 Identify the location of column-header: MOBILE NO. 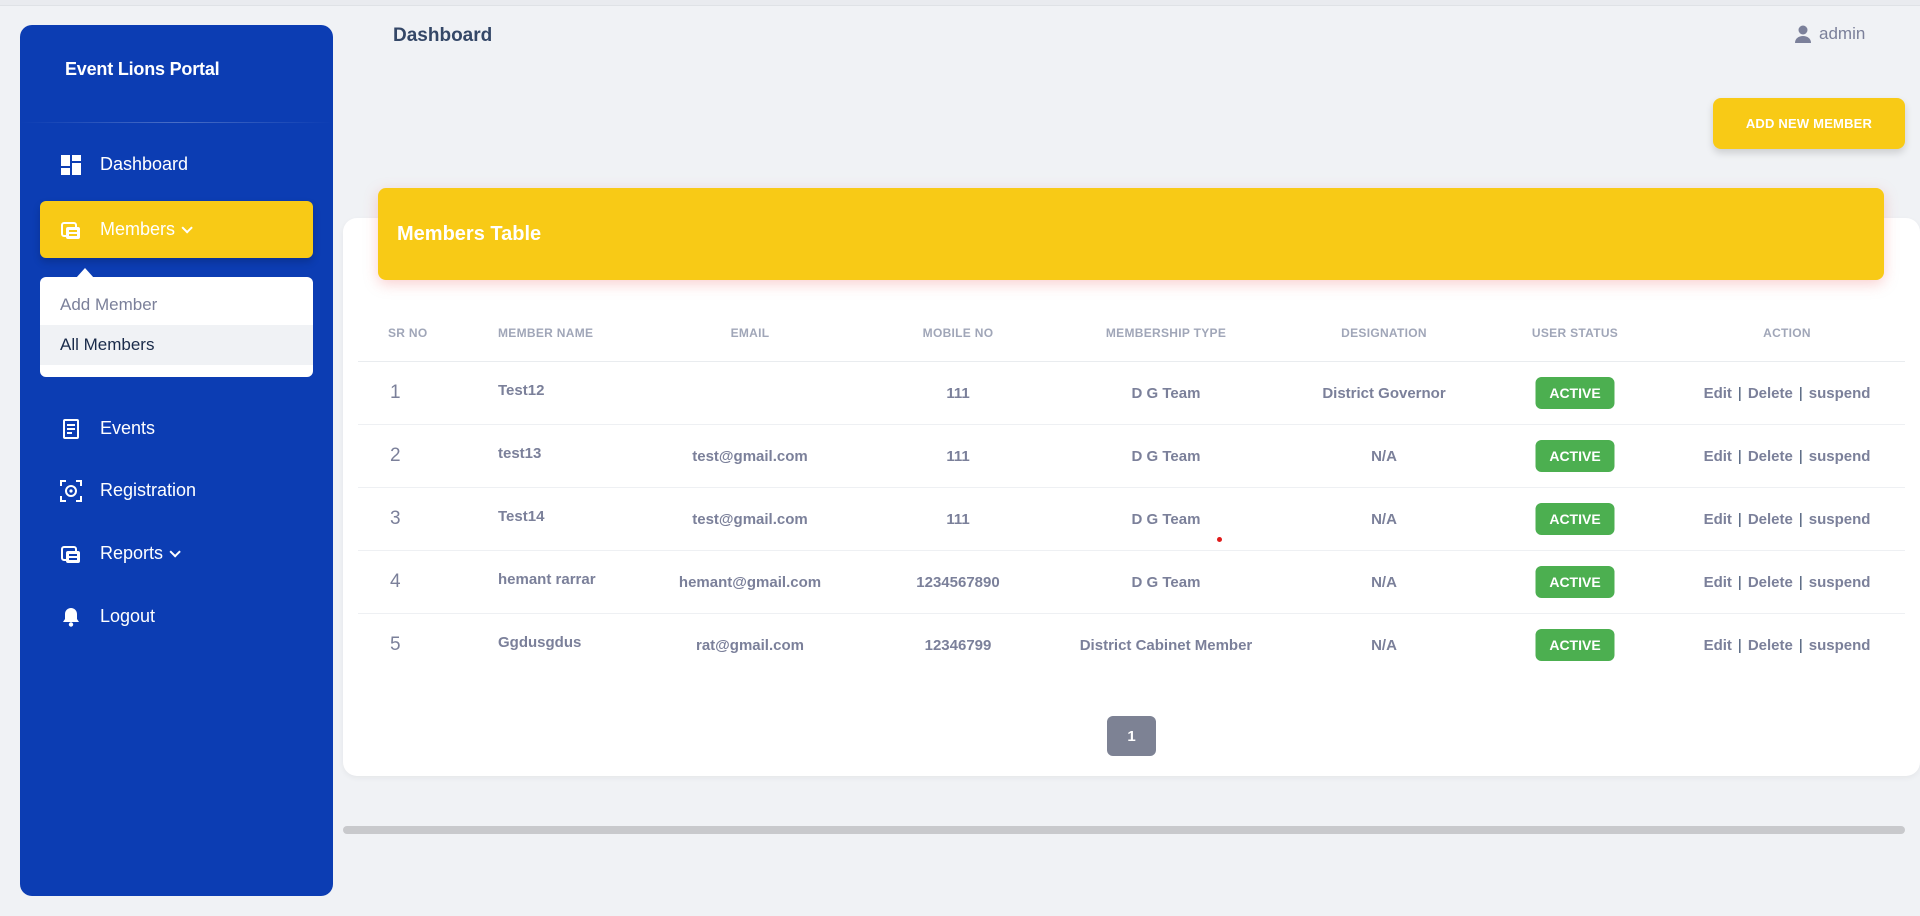
(958, 333).